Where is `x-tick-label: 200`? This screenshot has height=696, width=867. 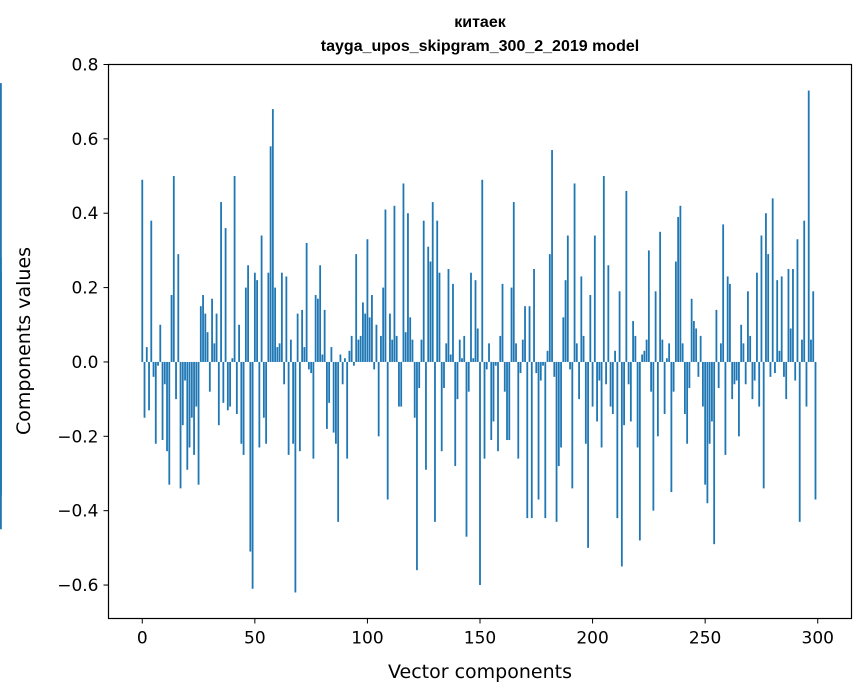
x-tick-label: 200 is located at coordinates (592, 639).